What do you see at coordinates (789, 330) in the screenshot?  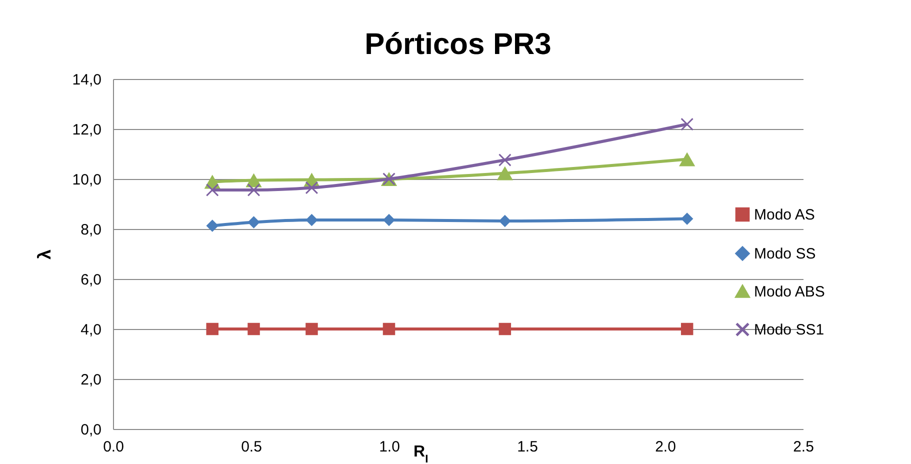 I see `legend-label: Modo SS1` at bounding box center [789, 330].